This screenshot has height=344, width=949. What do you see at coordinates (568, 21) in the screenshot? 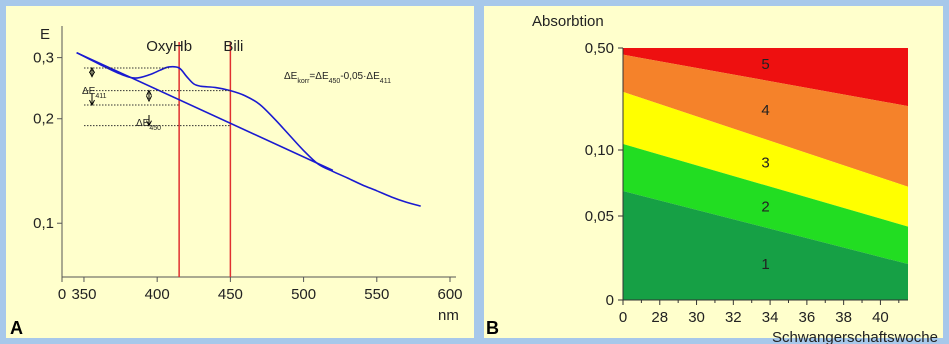
I see `b-ylabel: Absorbtion` at bounding box center [568, 21].